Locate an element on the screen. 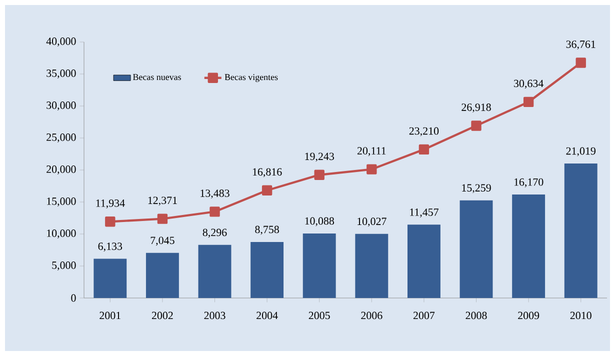 Image resolution: width=615 pixels, height=358 pixels. legend-label: Becas nuevas is located at coordinates (157, 77).